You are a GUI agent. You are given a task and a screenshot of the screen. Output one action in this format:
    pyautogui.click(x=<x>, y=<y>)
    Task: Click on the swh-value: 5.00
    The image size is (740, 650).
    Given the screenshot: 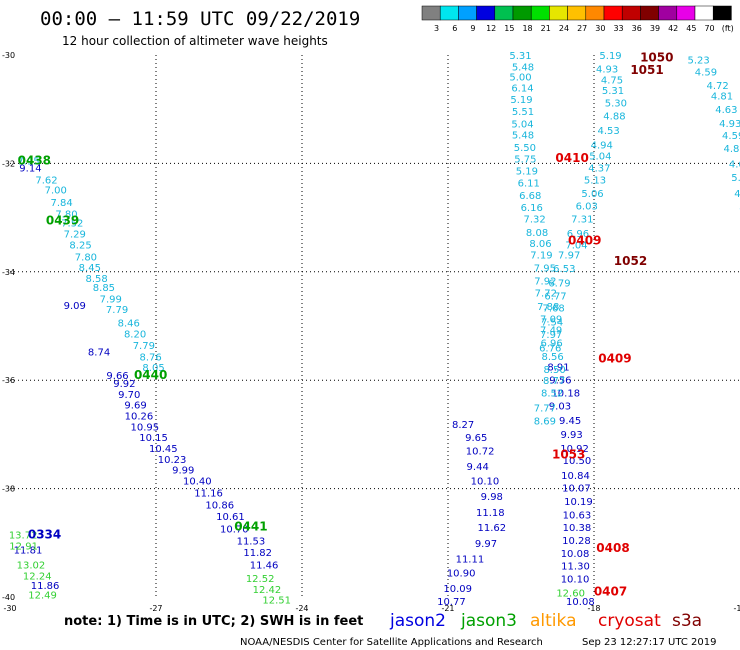 What is the action you would take?
    pyautogui.click(x=520, y=78)
    